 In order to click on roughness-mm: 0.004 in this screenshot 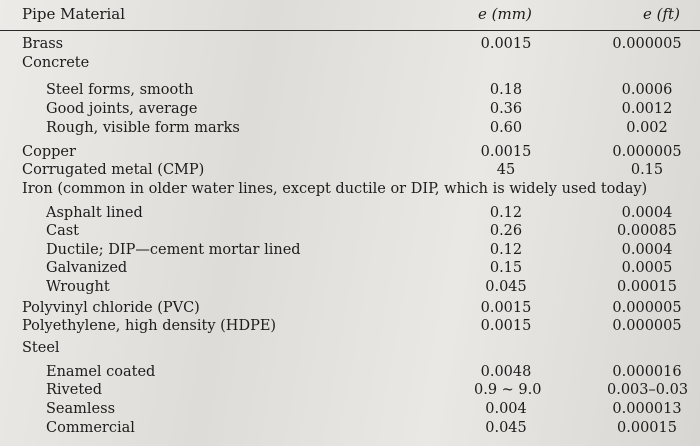, I will do `click(506, 409)`.